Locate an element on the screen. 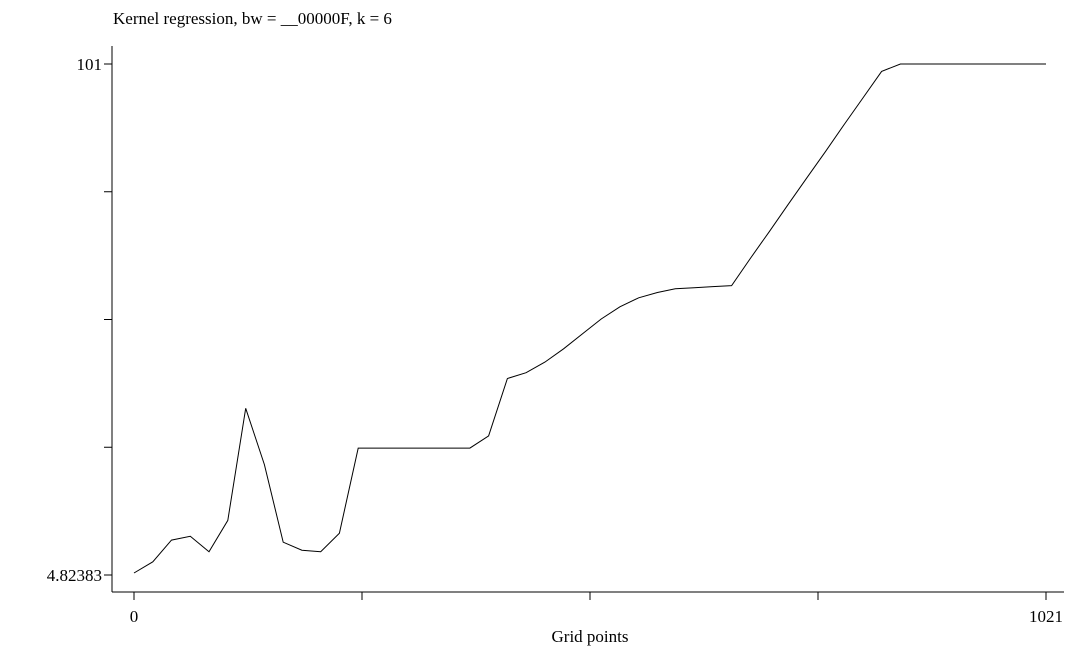  x-tick-label: 1021 is located at coordinates (1046, 616).